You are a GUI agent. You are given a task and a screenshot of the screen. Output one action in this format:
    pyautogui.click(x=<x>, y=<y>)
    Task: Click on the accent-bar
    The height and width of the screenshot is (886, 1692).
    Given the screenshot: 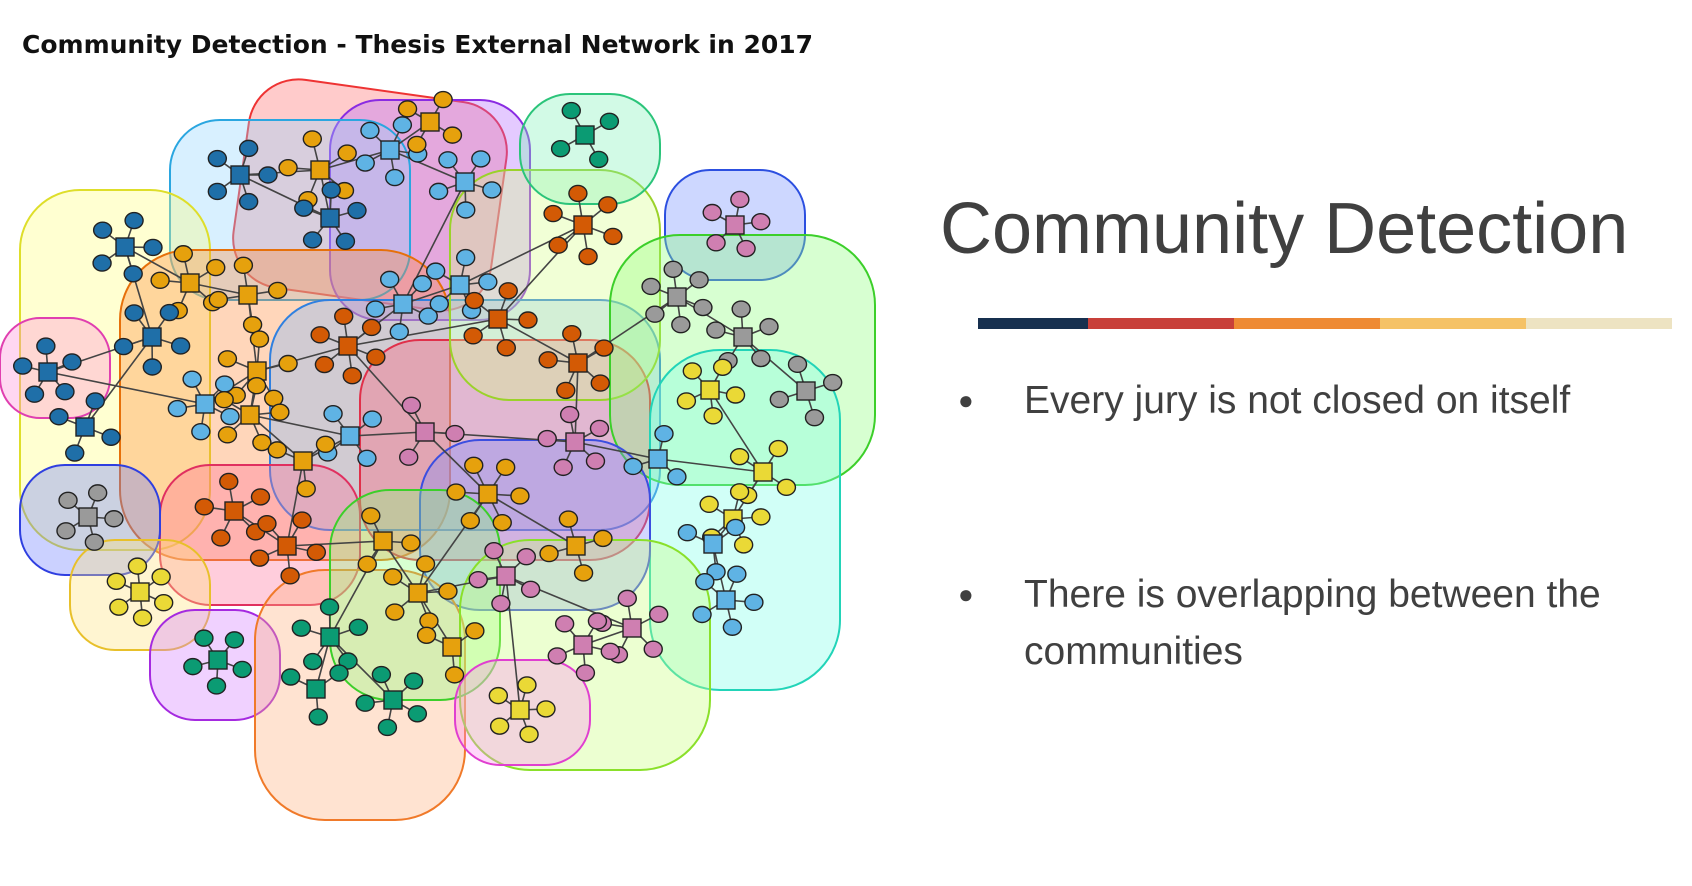 What is the action you would take?
    pyautogui.click(x=1325, y=323)
    